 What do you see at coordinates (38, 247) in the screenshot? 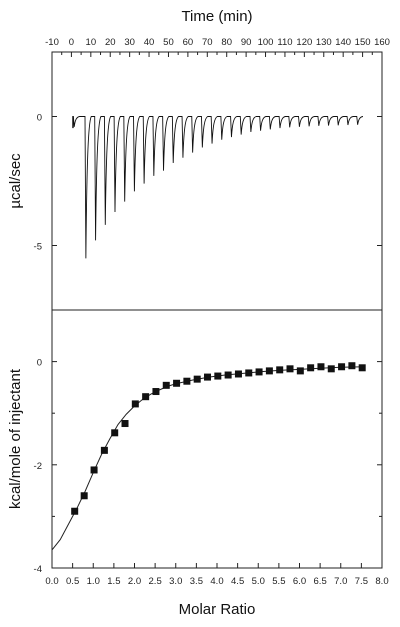
I see `thermogram-y-tick-label: -5` at bounding box center [38, 247].